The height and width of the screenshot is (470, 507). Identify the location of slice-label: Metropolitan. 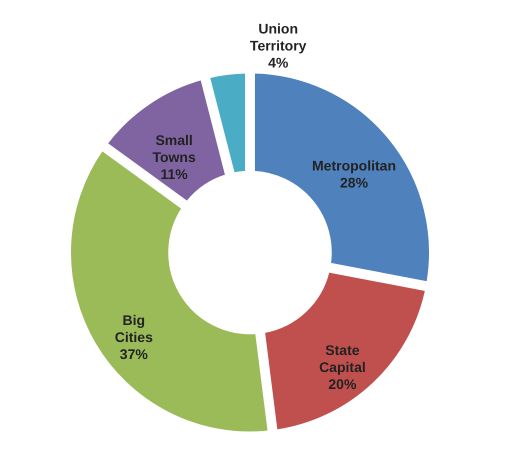
(354, 165).